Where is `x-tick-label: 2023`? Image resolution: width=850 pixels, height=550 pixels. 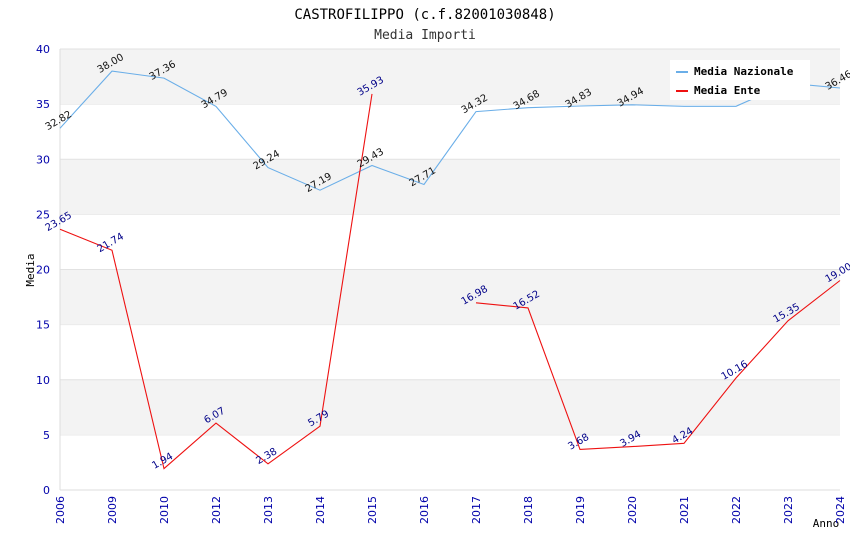 x-tick-label: 2023 is located at coordinates (788, 510).